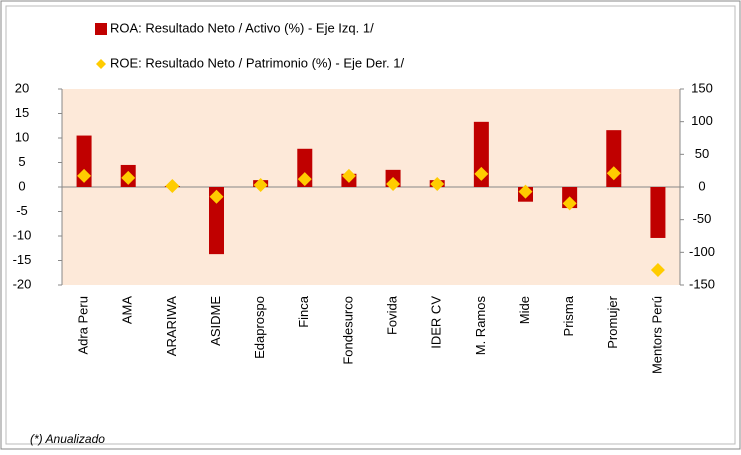 This screenshot has height=455, width=741. What do you see at coordinates (436, 322) in the screenshot?
I see `x-tick-label: IDER CV` at bounding box center [436, 322].